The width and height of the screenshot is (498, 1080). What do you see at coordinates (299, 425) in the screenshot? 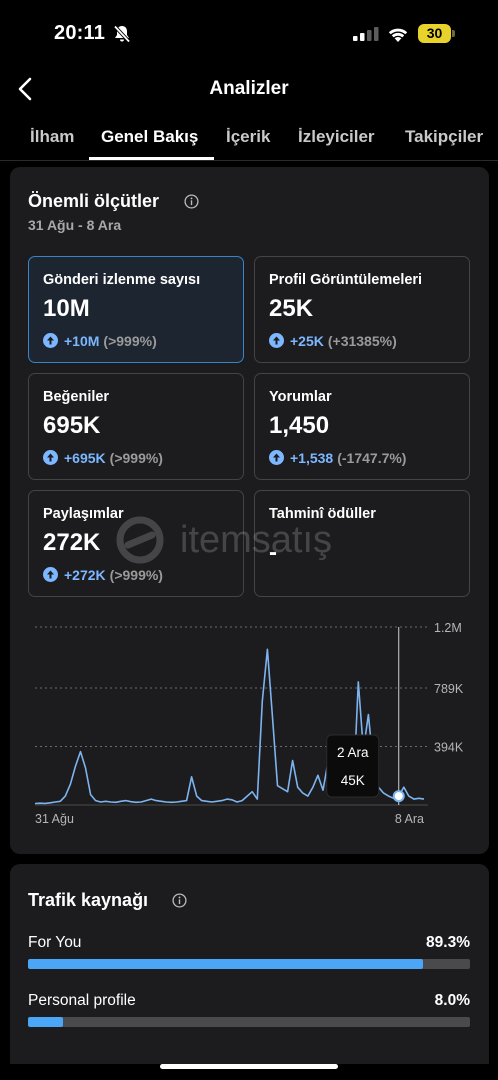
I see `metric-value: 1,450` at bounding box center [299, 425].